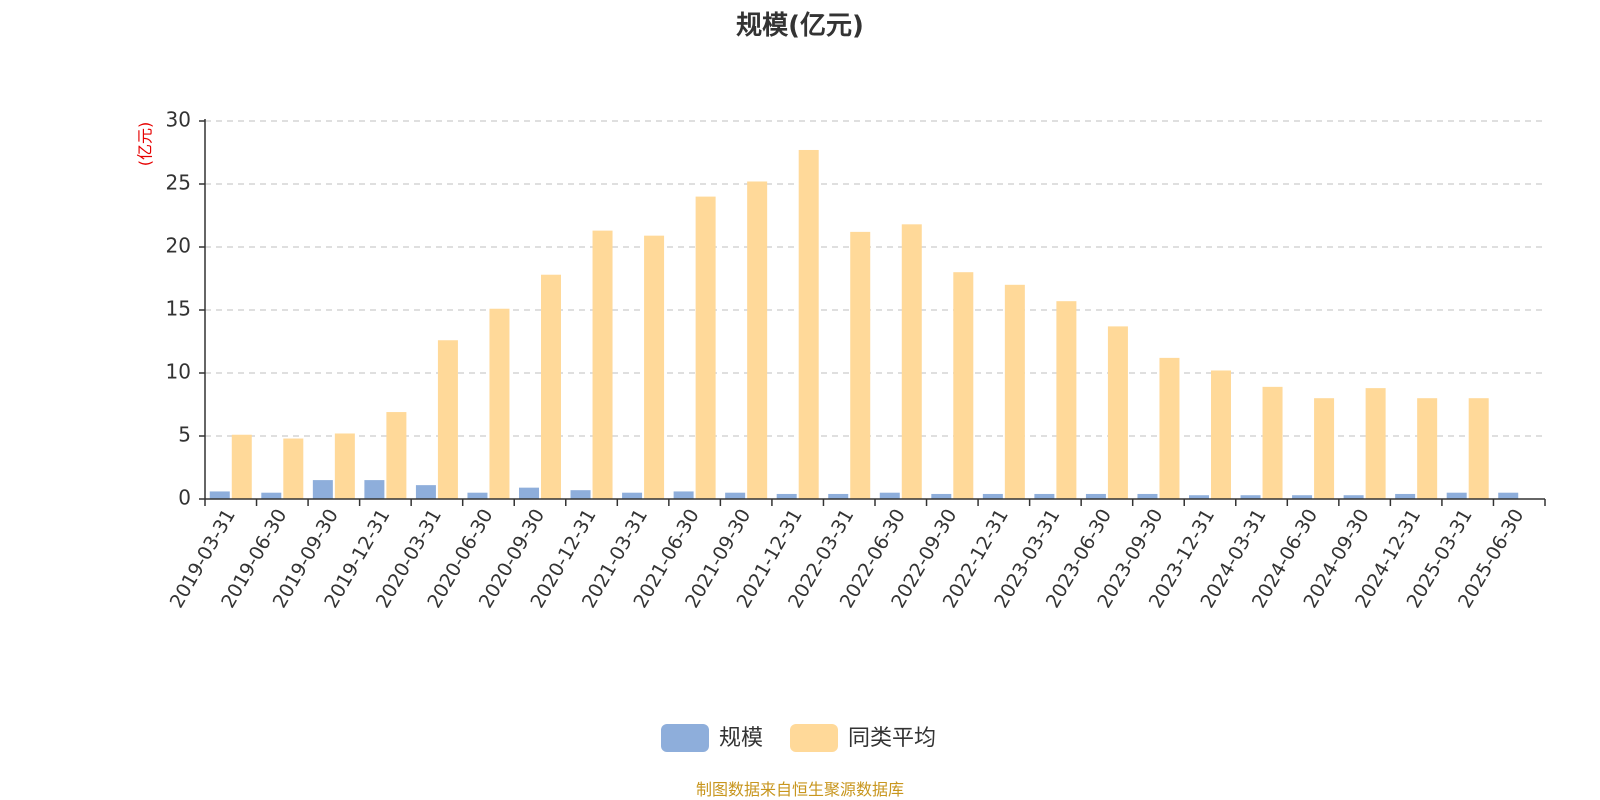  I want to click on source-note: 制图数据来自恒生聚源数据库, so click(800, 789).